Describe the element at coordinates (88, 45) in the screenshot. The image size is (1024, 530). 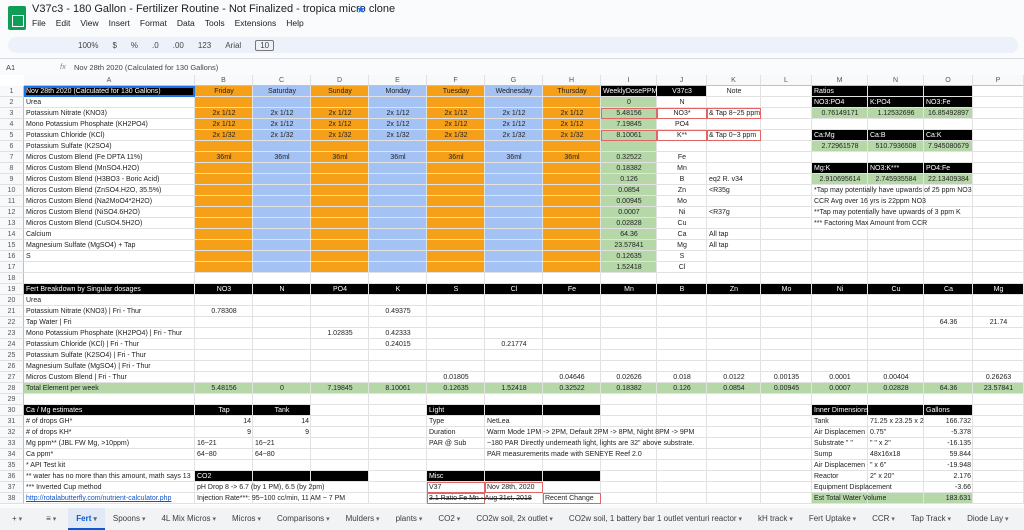
I see `toolbar-item: 100%` at that location.